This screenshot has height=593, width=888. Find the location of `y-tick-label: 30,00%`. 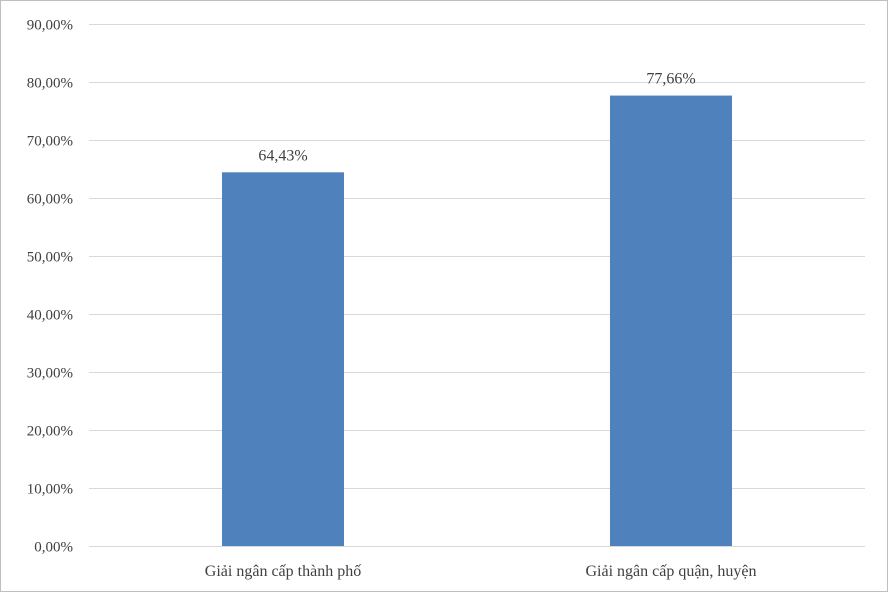

y-tick-label: 30,00% is located at coordinates (50, 374).